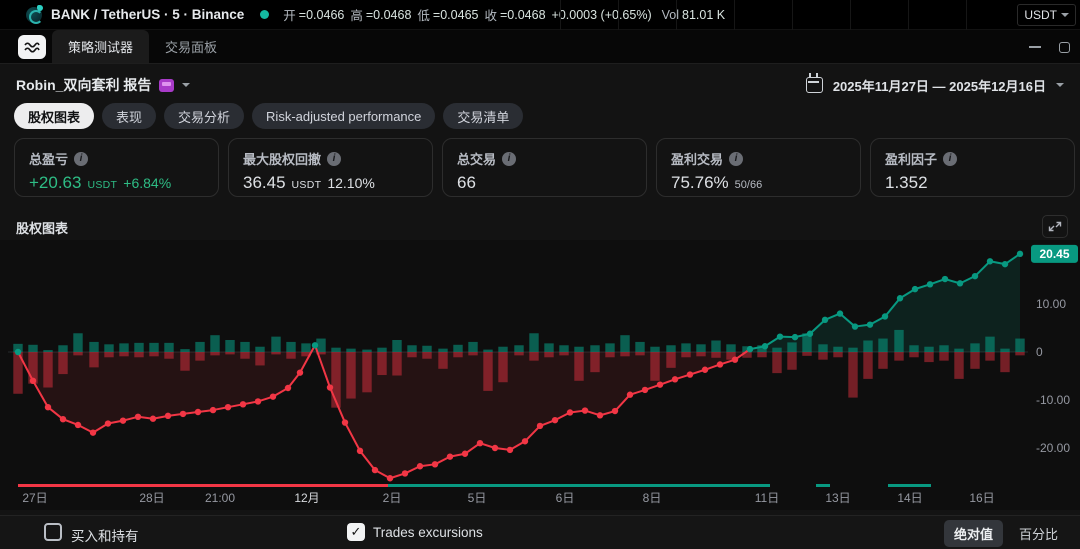 Image resolution: width=1080 pixels, height=549 pixels. I want to click on stat-card-total-trades: 总交易 i 66, so click(544, 167).